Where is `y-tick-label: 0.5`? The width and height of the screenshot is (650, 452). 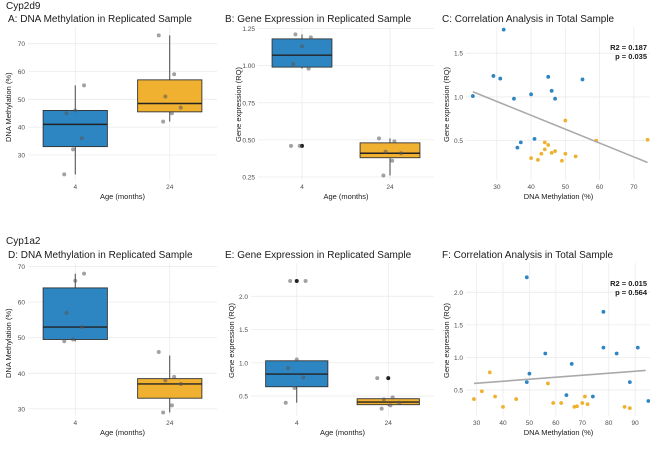 y-tick-label: 0.5 is located at coordinates (243, 397).